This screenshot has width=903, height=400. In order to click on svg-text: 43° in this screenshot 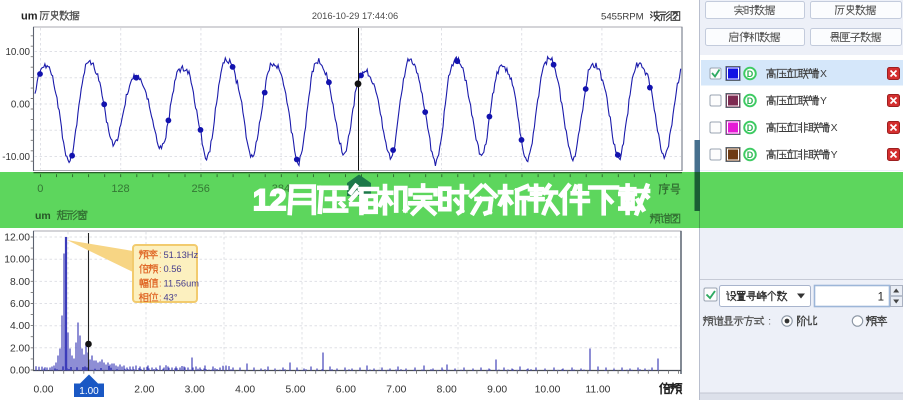, I will do `click(171, 298)`.